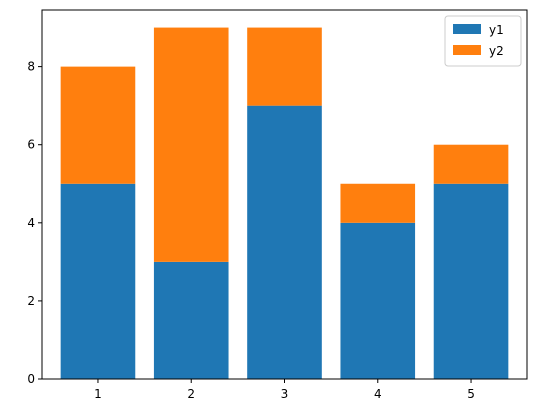 The height and width of the screenshot is (413, 534). Describe the element at coordinates (31, 379) in the screenshot. I see `y-tick-label: 0` at that location.